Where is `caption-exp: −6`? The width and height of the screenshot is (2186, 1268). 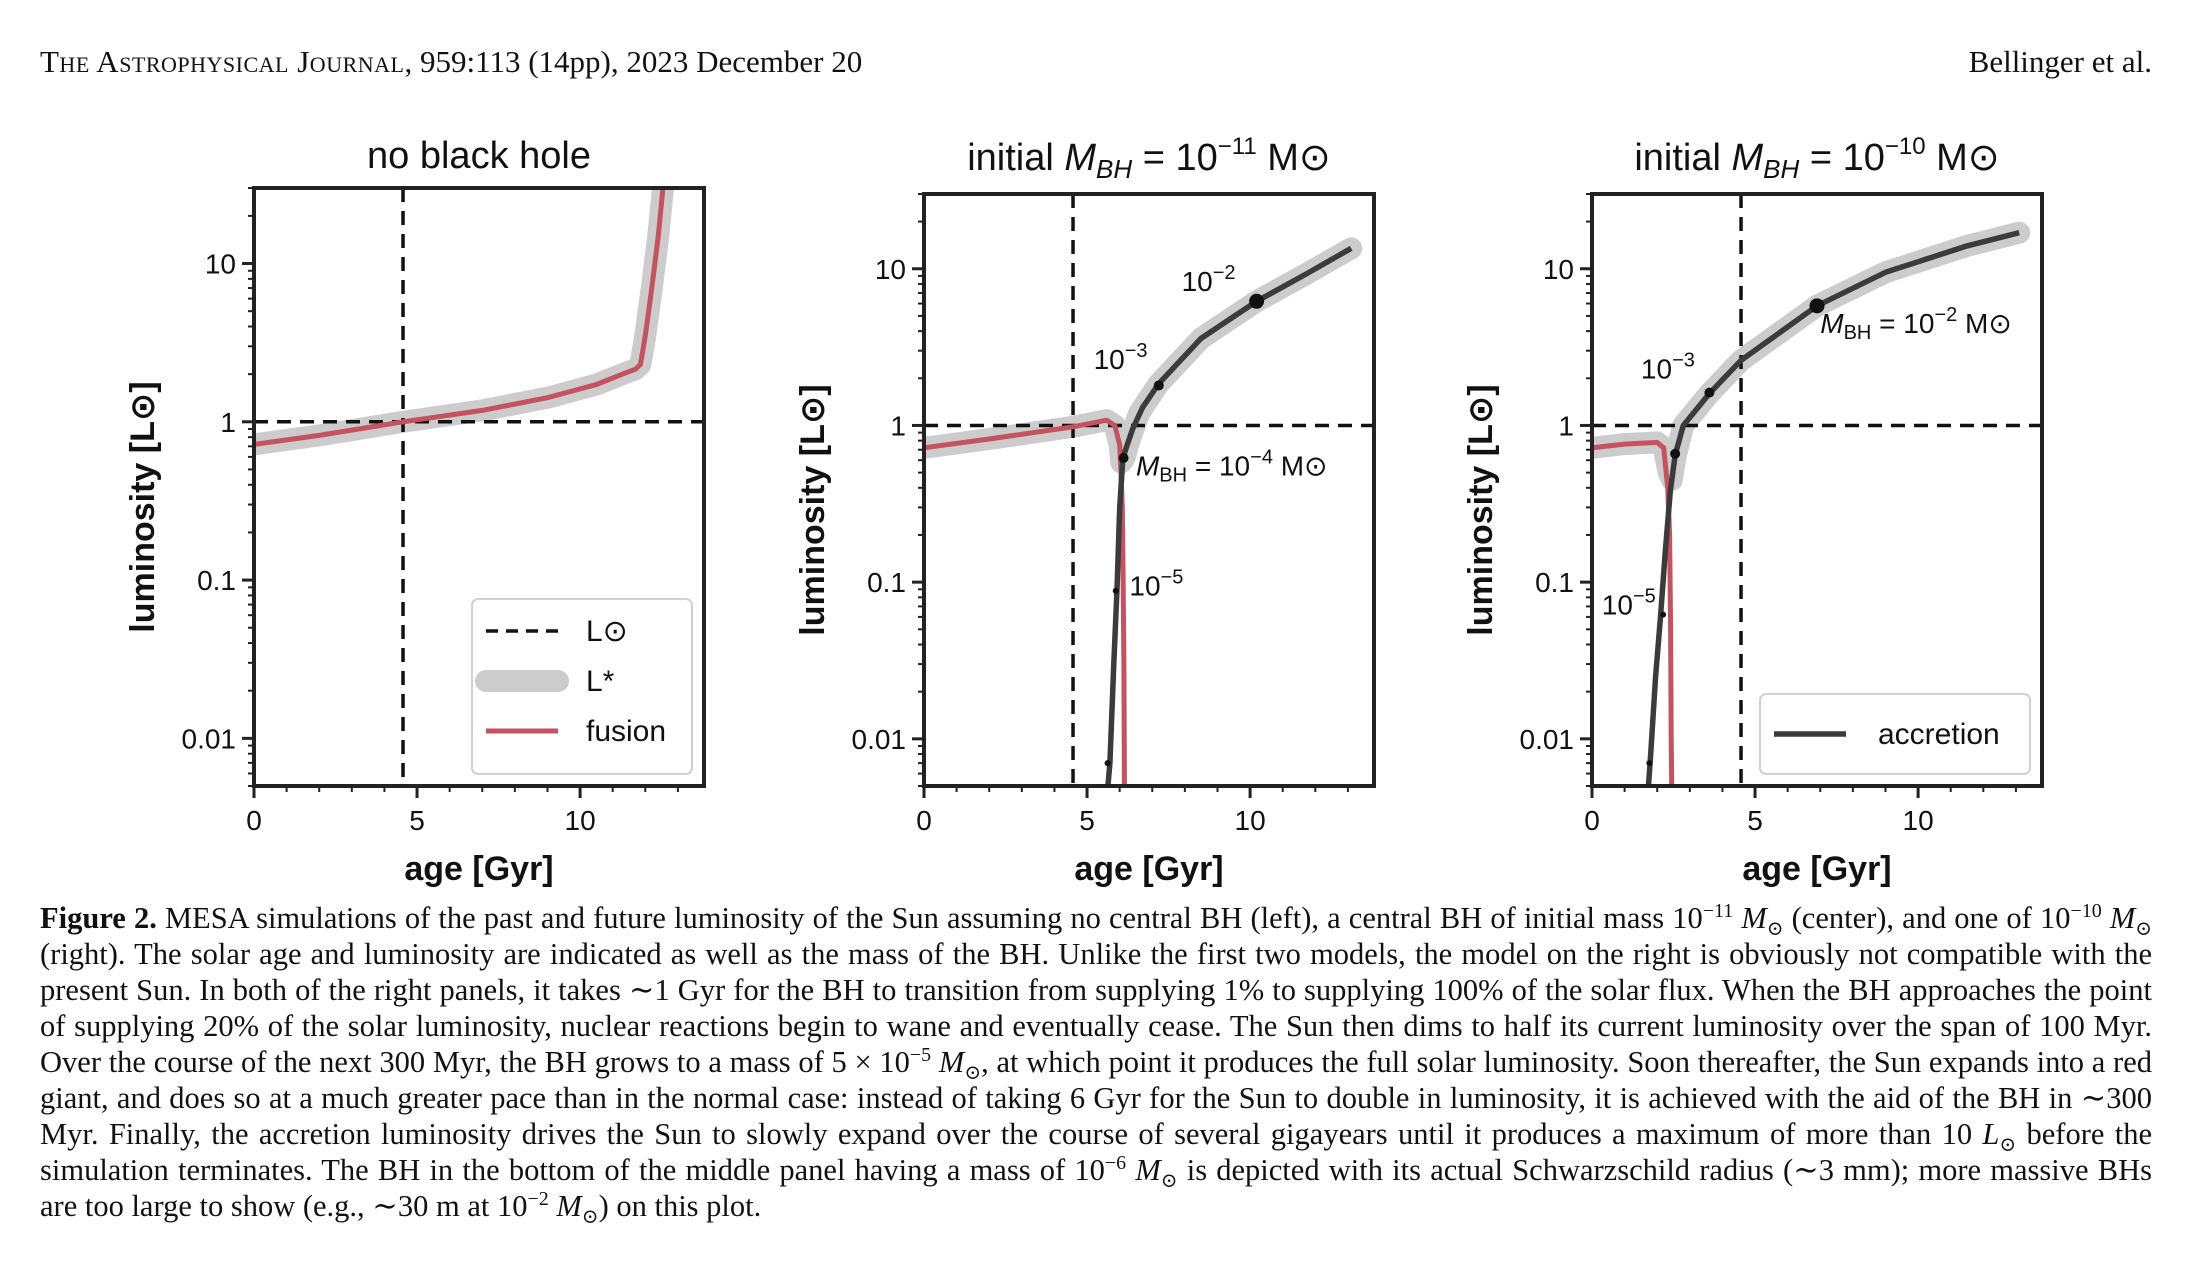 caption-exp: −6 is located at coordinates (1115, 1162).